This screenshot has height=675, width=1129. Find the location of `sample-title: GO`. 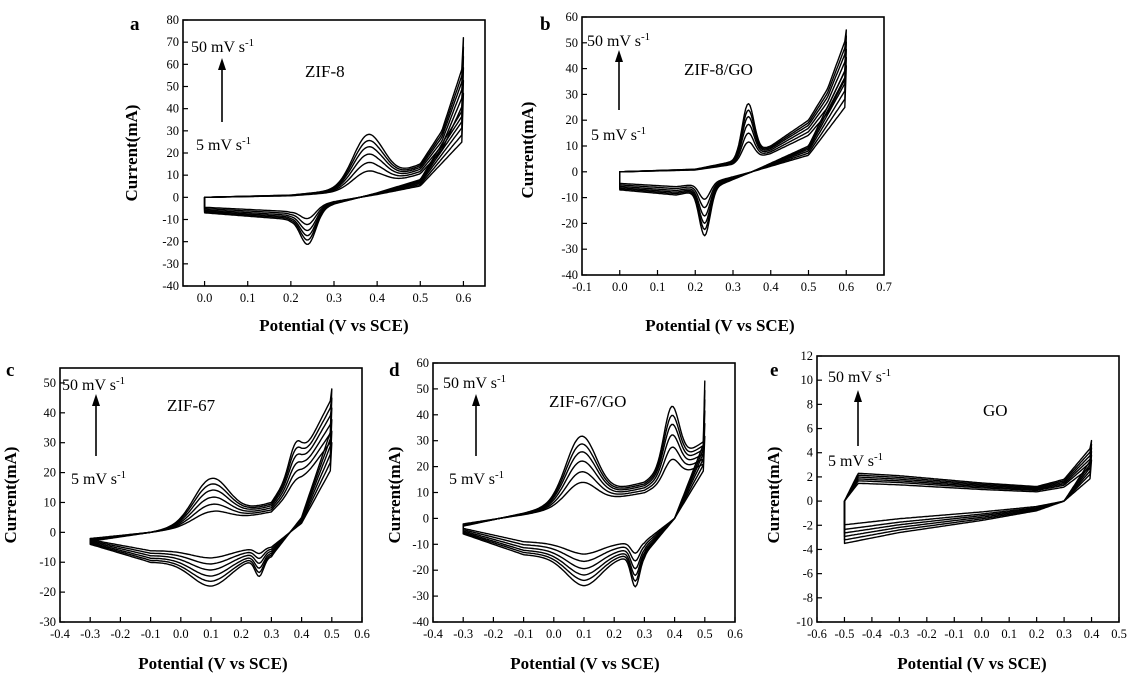

sample-title: GO is located at coordinates (995, 410).